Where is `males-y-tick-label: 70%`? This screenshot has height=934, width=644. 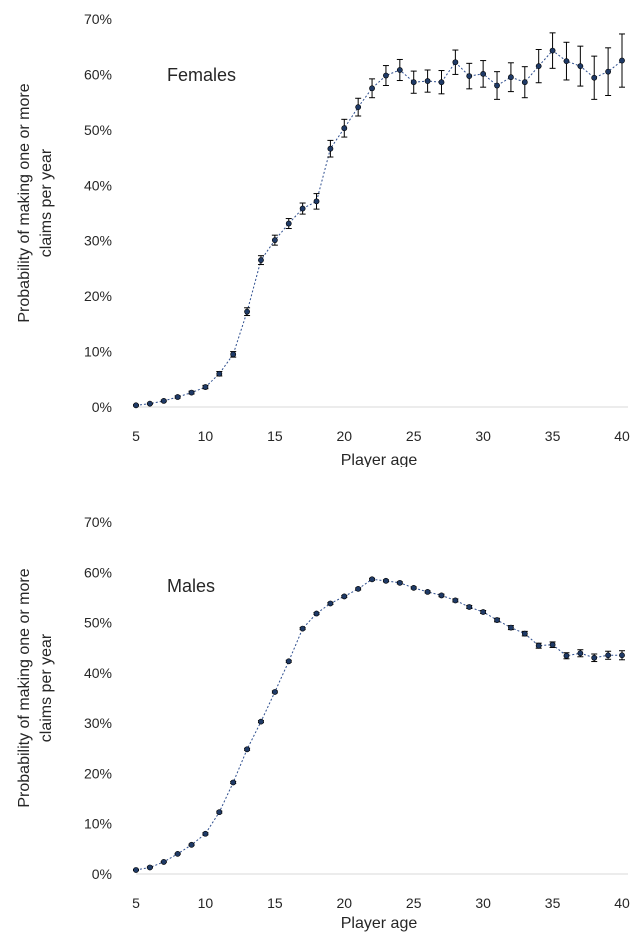 males-y-tick-label: 70% is located at coordinates (98, 522).